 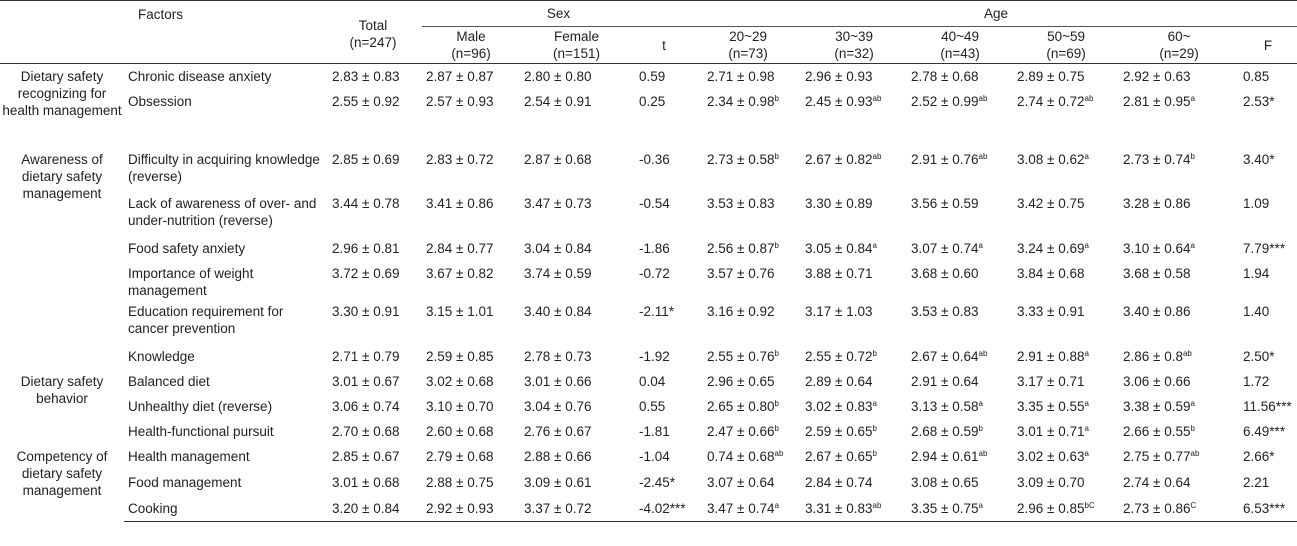 I want to click on cell-value: -1.04, so click(x=654, y=456).